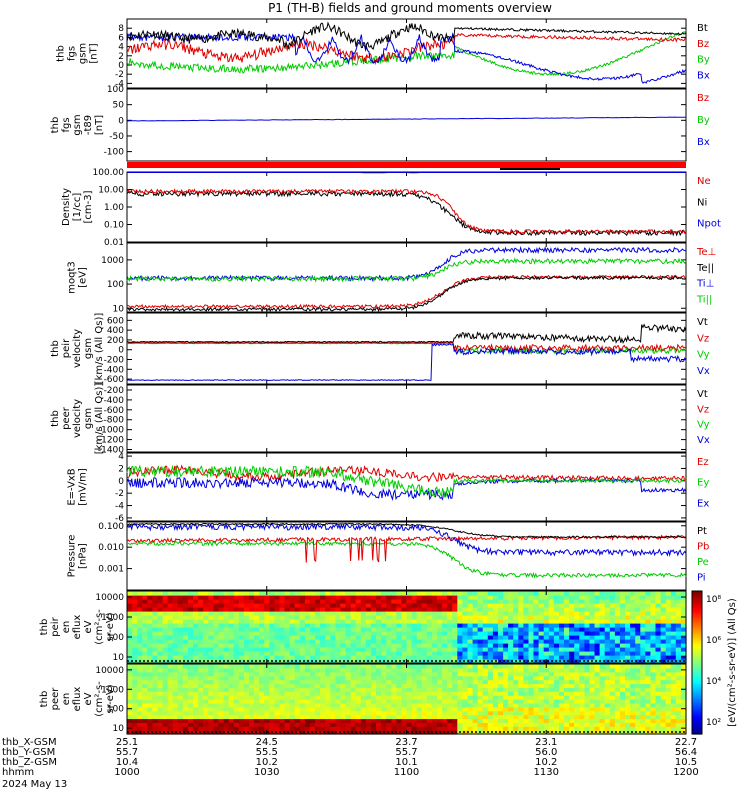 Image resolution: width=750 pixels, height=800 pixels. What do you see at coordinates (406, 742) in the screenshot?
I see `xaxis-value: 23.7` at bounding box center [406, 742].